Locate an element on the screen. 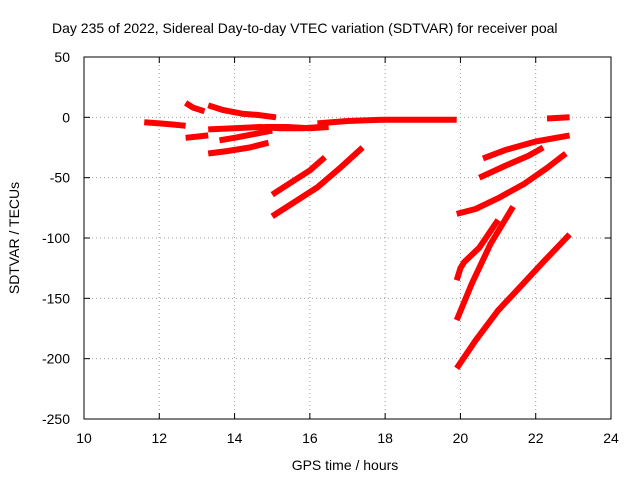 This screenshot has width=640, height=480. y-tick-label: -200 is located at coordinates (56, 359).